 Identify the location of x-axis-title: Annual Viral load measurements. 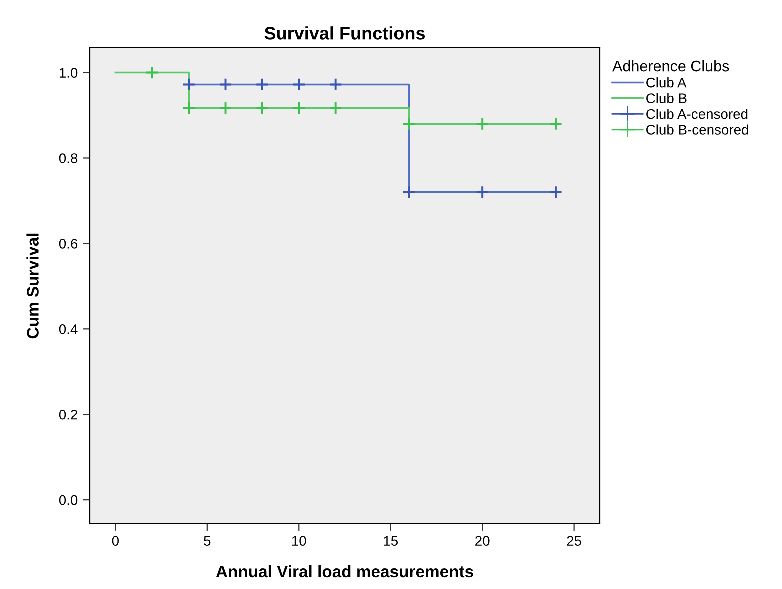
(345, 571).